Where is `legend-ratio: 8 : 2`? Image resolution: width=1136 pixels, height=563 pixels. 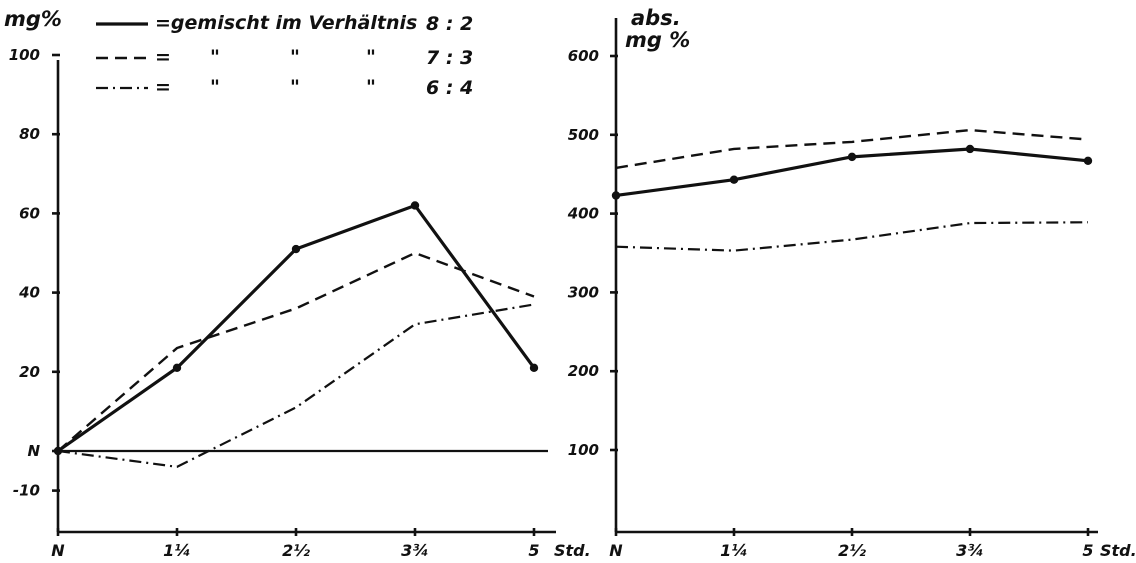
legend-ratio: 8 : 2 is located at coordinates (449, 24).